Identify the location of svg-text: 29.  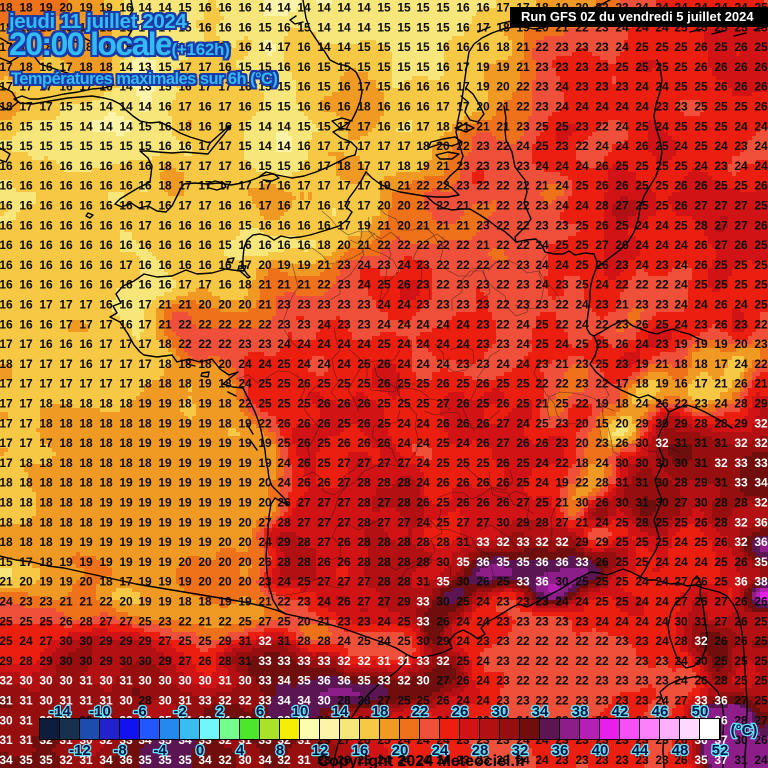
(284, 542).